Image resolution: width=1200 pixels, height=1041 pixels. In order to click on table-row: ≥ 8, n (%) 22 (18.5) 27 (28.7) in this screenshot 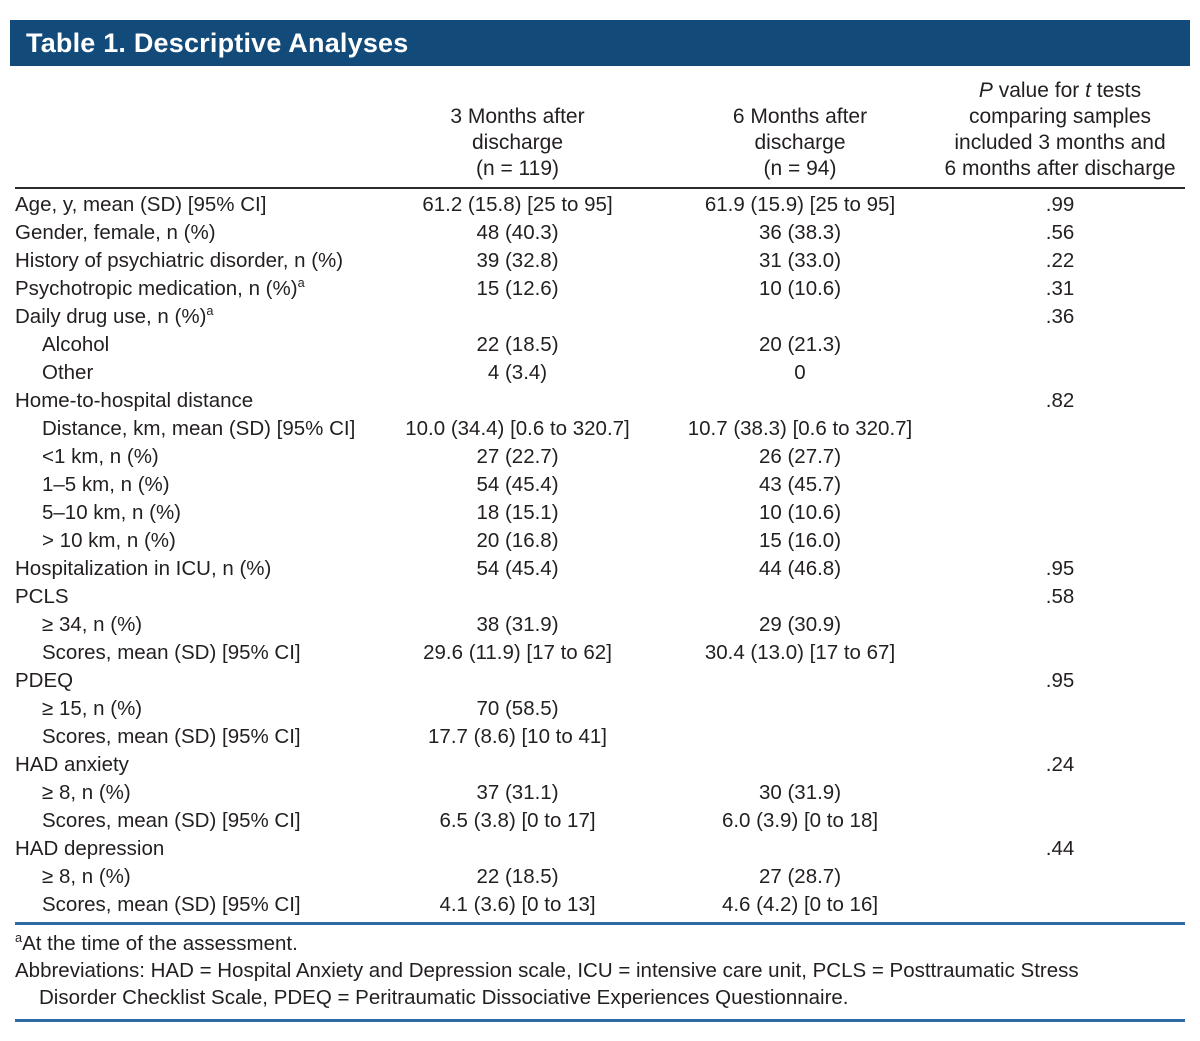, I will do `click(600, 877)`.